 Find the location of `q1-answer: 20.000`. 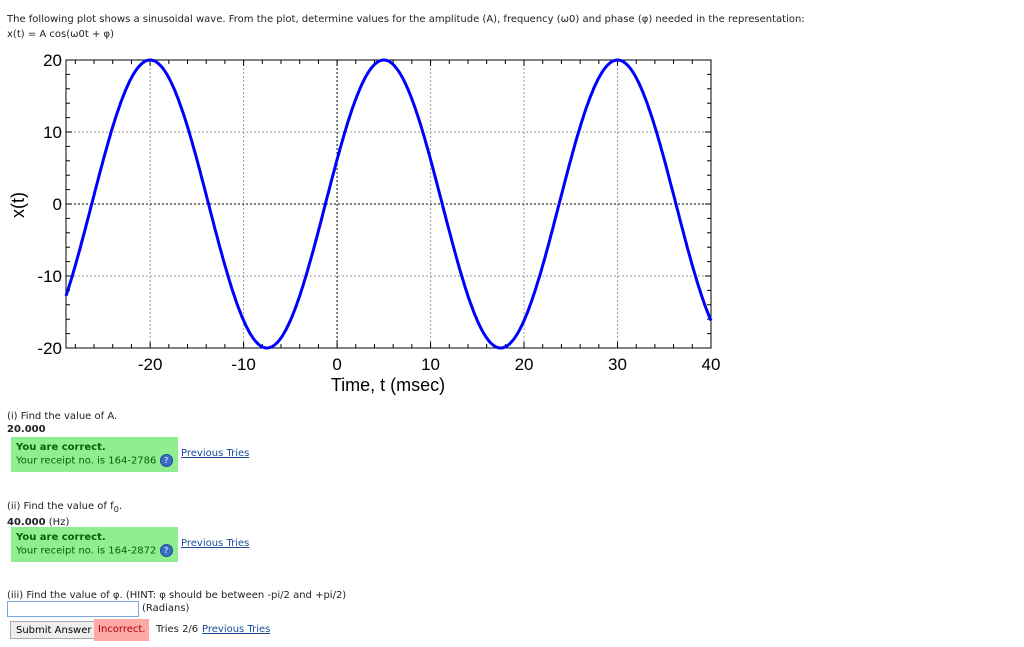

q1-answer: 20.000 is located at coordinates (26, 429).